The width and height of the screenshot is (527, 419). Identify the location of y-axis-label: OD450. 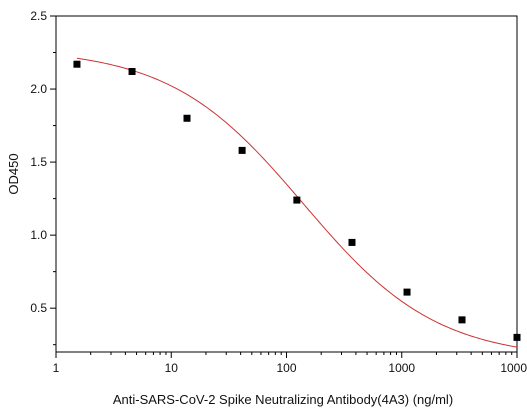
(13, 173).